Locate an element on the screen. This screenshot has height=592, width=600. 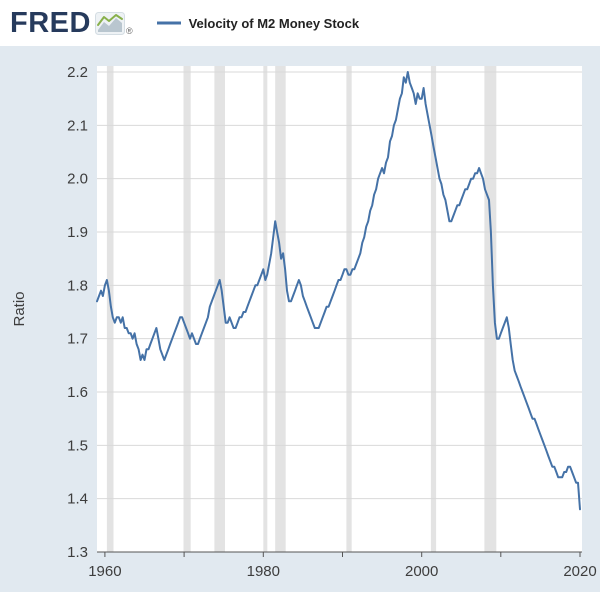
fred-logo-chart-icon is located at coordinates (109, 23).